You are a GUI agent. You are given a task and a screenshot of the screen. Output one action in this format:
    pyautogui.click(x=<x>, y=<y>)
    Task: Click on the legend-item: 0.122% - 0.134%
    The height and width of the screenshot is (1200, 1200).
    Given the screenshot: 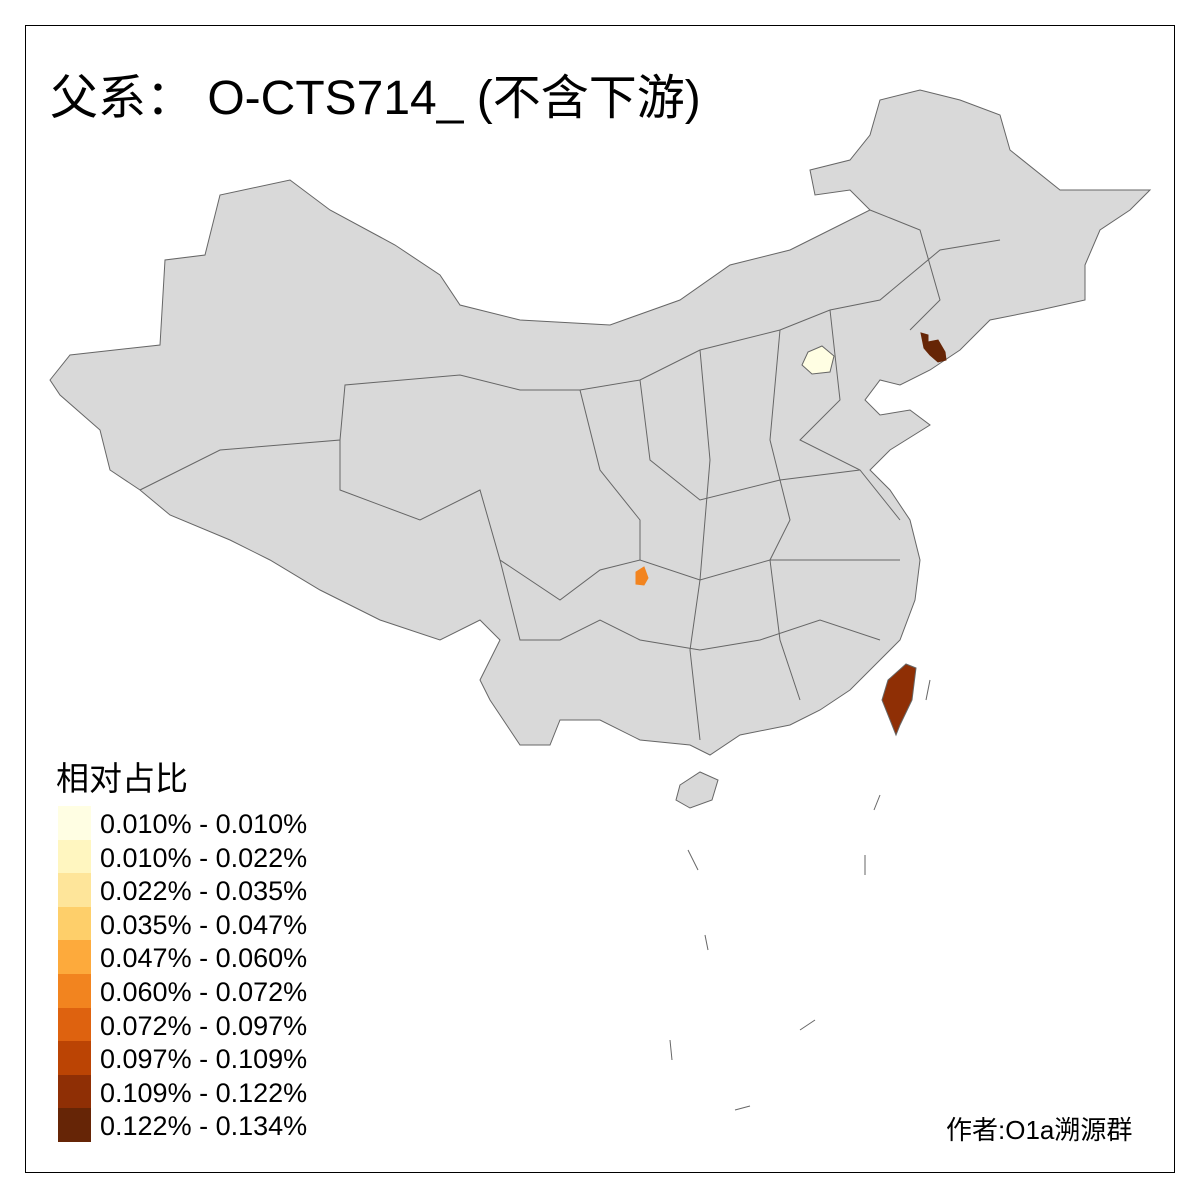 What is the action you would take?
    pyautogui.click(x=208, y=1125)
    